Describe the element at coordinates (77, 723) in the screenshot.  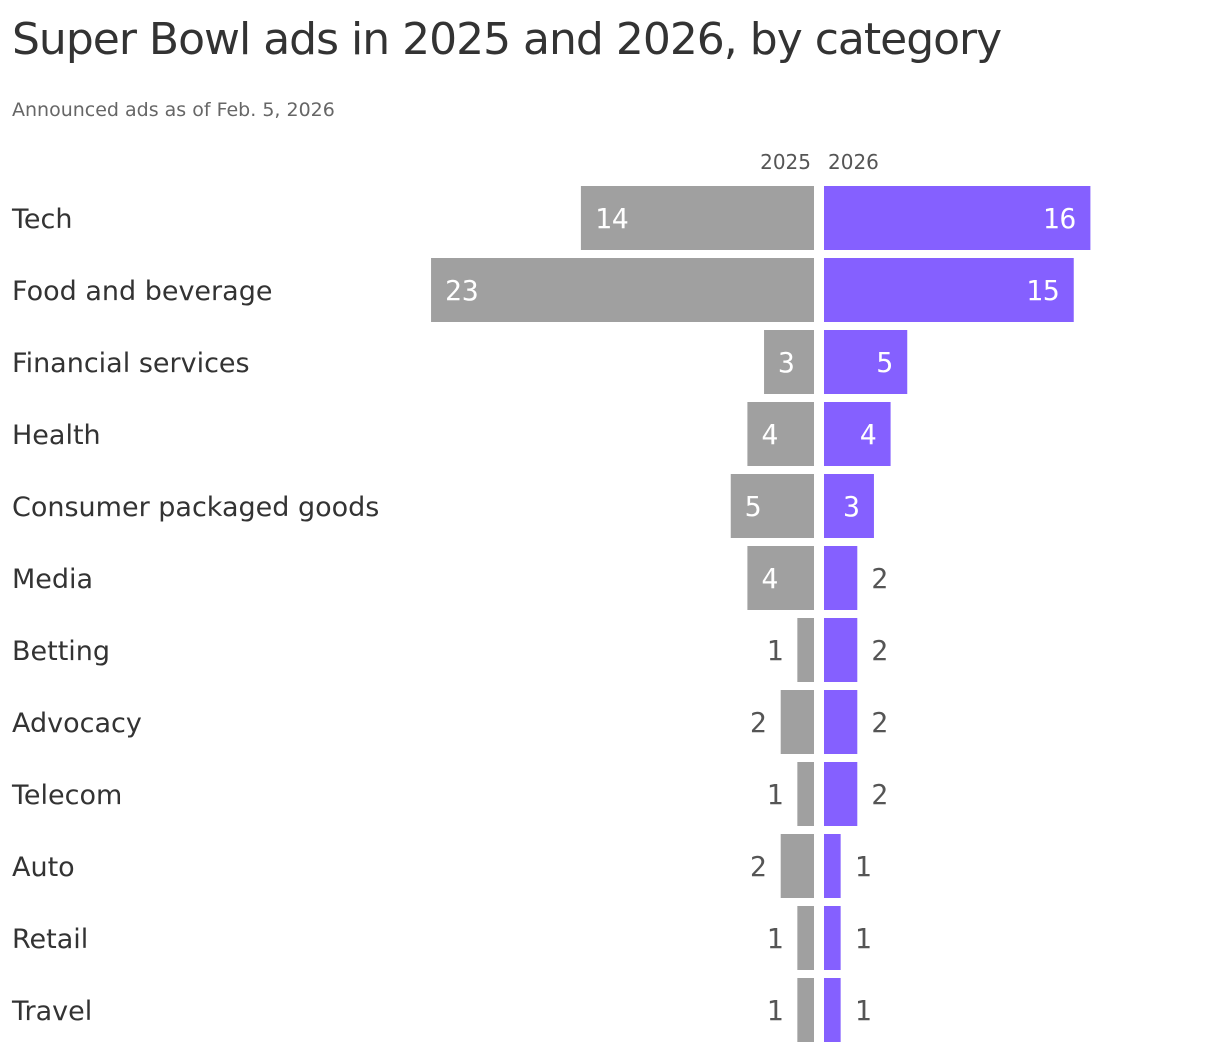
I see `category-label: Advocacy` at that location.